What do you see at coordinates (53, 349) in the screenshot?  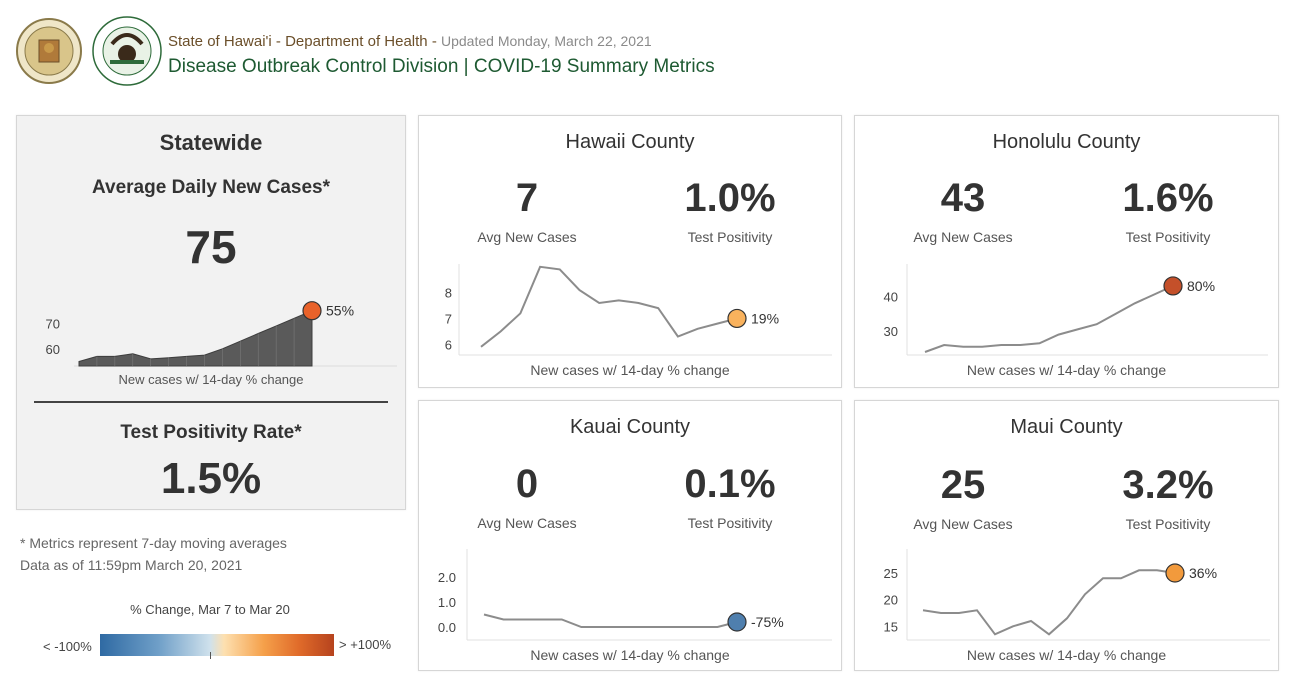 I see `y-tick-label: 60` at bounding box center [53, 349].